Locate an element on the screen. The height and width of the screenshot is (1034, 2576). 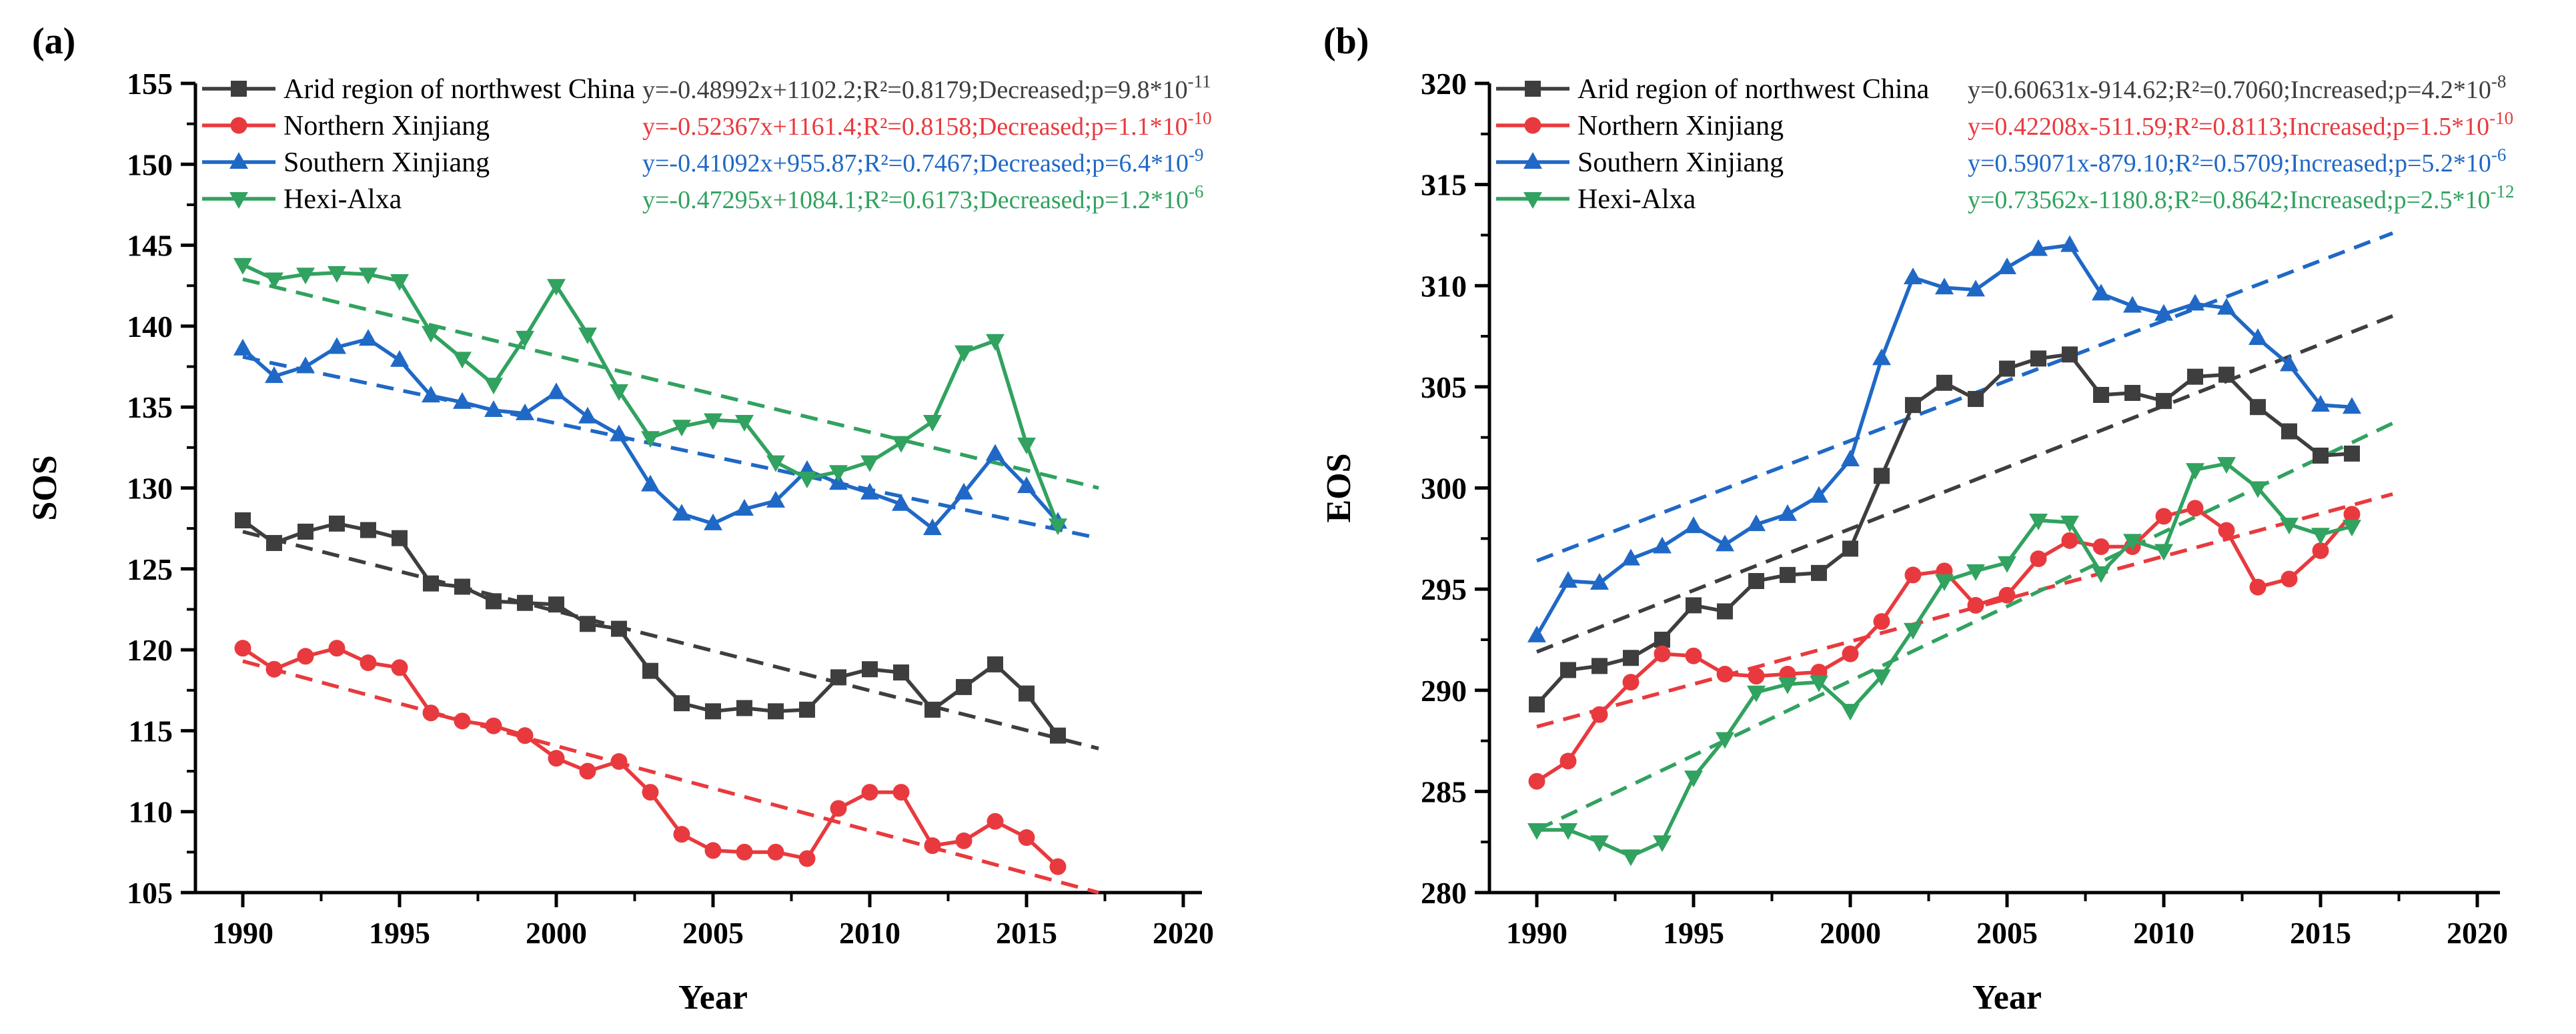
y-tick-label: 145 is located at coordinates (150, 246).